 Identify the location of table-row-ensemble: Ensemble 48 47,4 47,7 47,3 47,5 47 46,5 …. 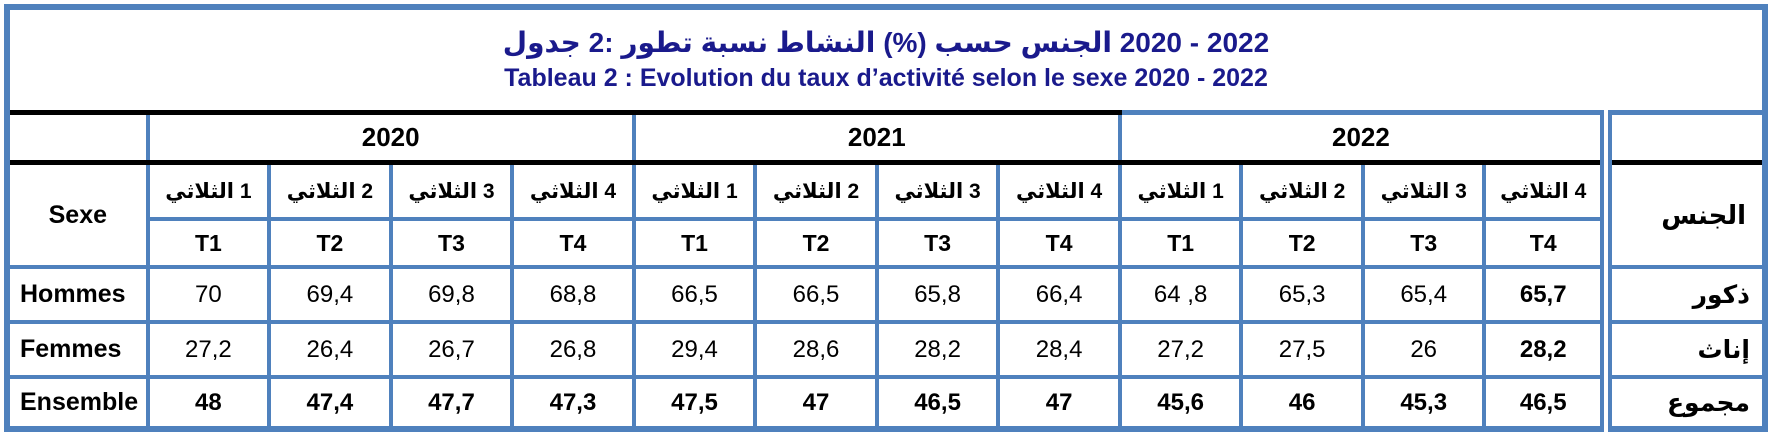
(886, 403).